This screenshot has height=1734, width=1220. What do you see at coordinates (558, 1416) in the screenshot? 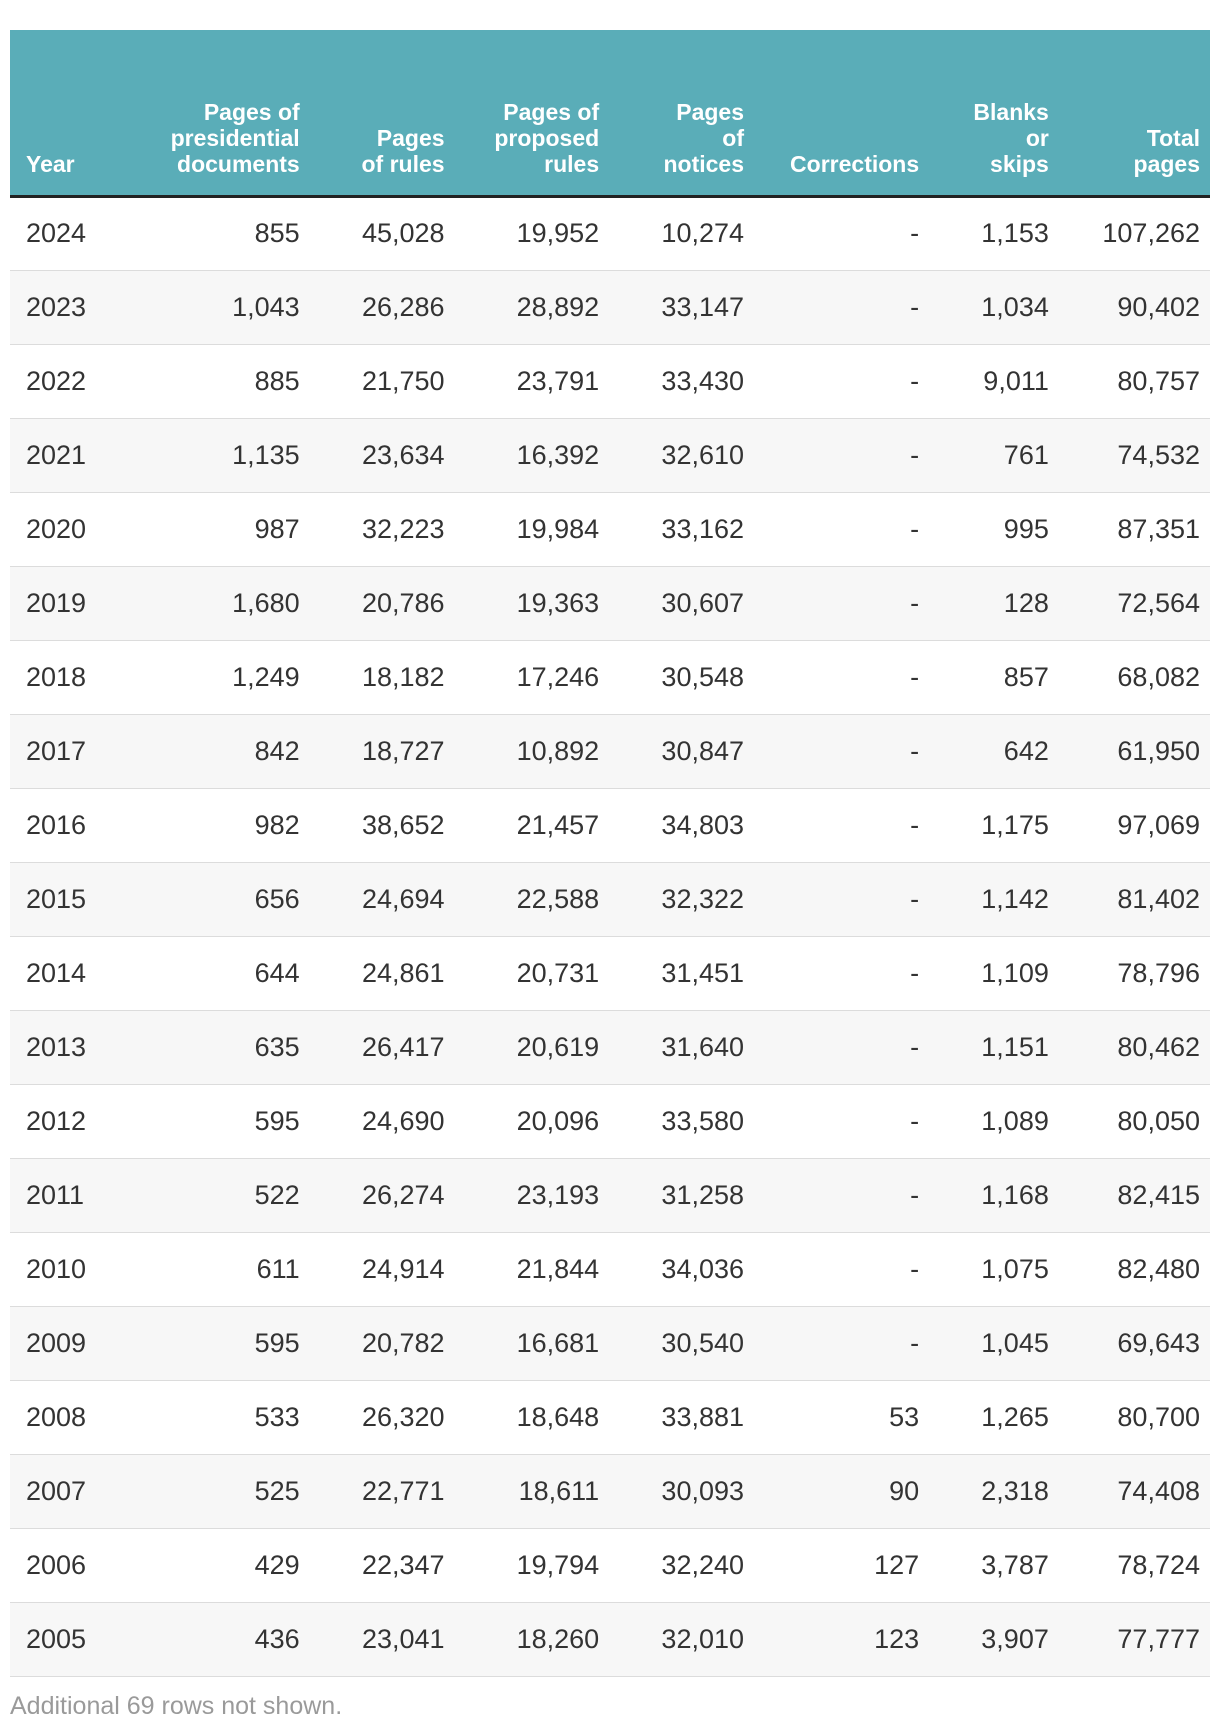
I see `cell-proposed: 18,648` at bounding box center [558, 1416].